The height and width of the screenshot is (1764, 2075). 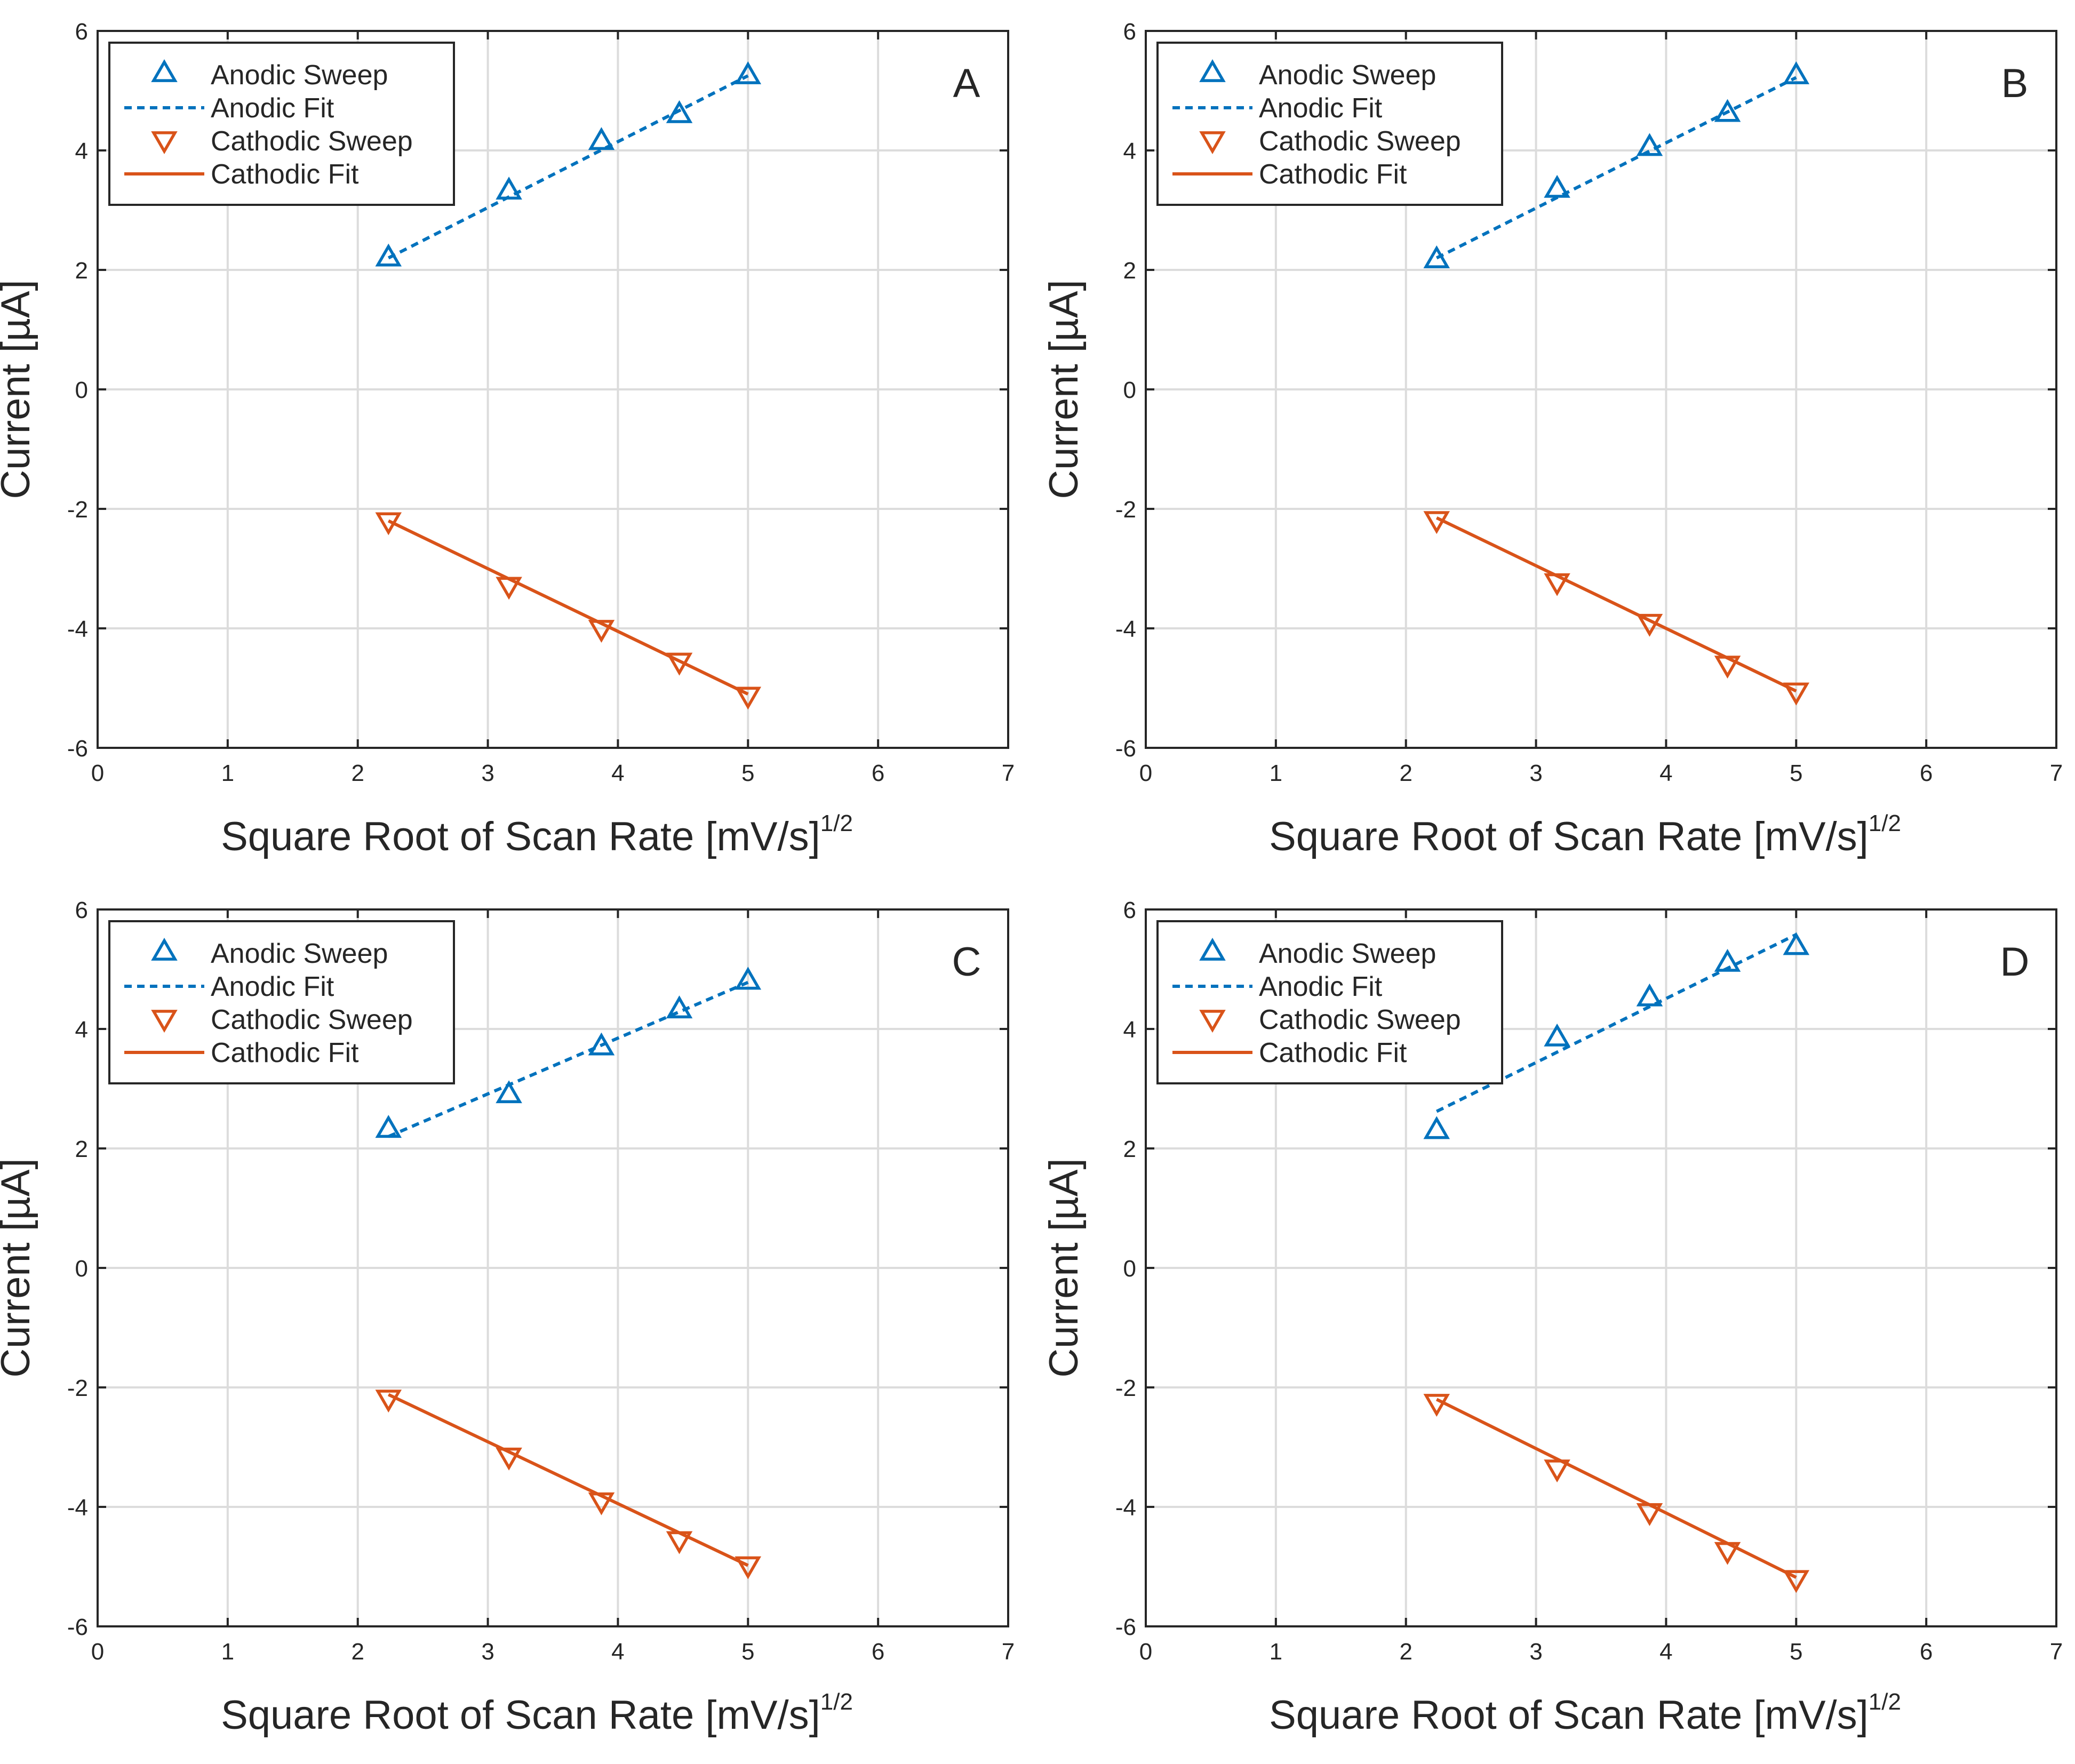 What do you see at coordinates (1535, 773) in the screenshot?
I see `x-tick-label: 3` at bounding box center [1535, 773].